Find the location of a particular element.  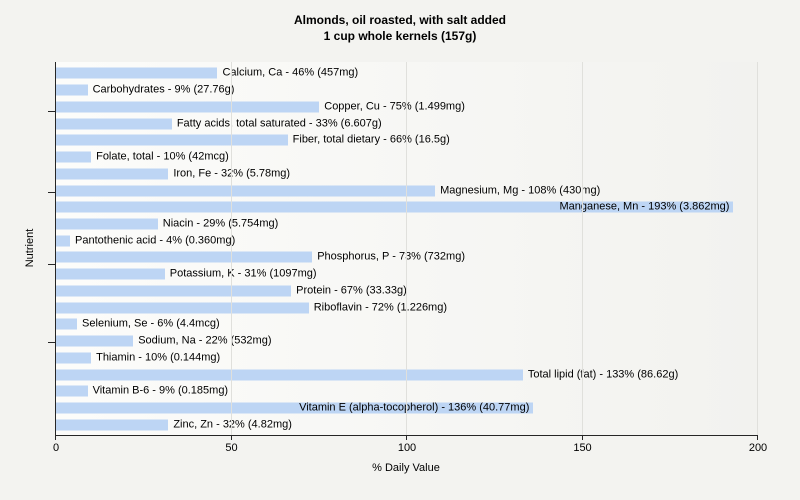

bar-label: Niacin - 29% (5.754mg) is located at coordinates (220, 223).